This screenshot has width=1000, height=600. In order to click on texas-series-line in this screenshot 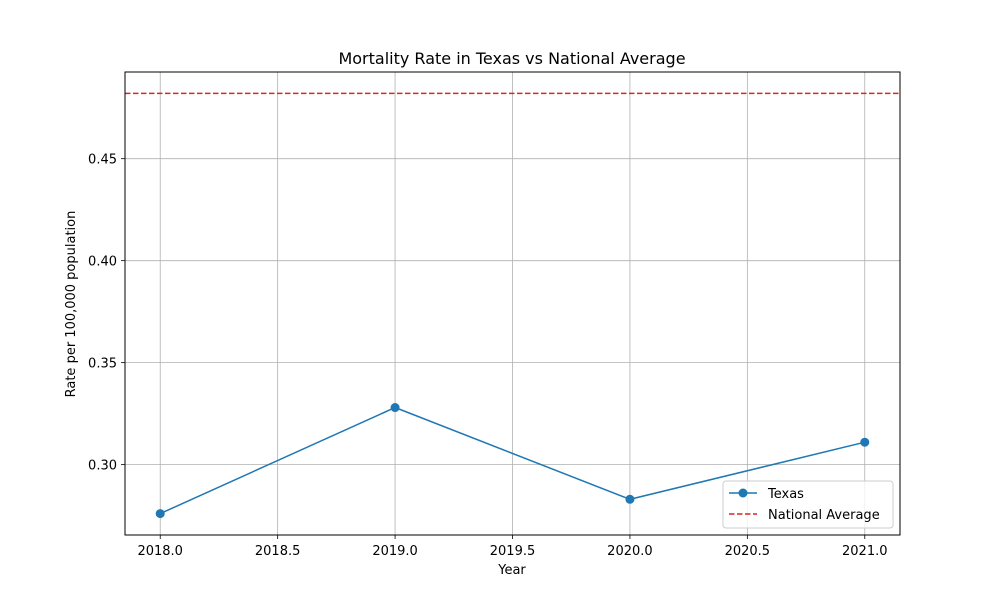, I will do `click(512, 460)`.